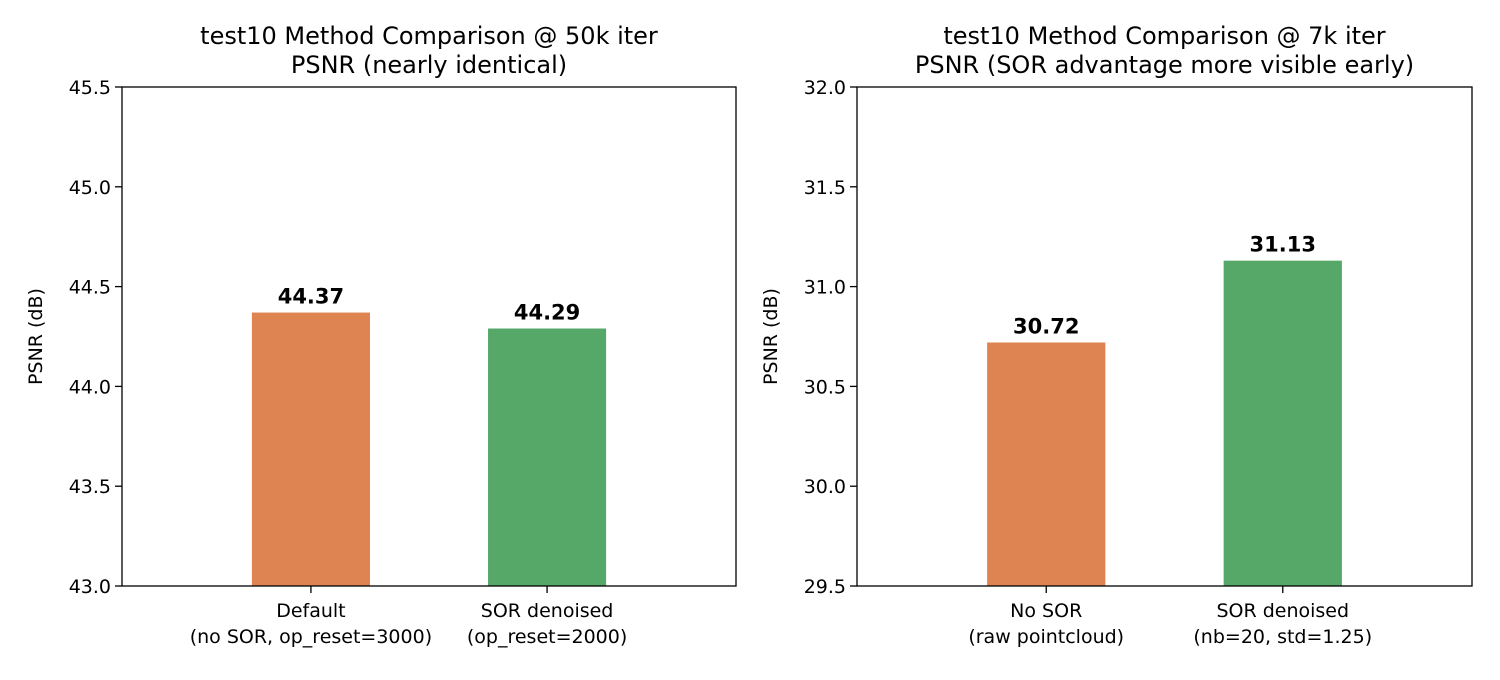  Describe the element at coordinates (90, 288) in the screenshot. I see `y-tick-label: 44.5` at that location.